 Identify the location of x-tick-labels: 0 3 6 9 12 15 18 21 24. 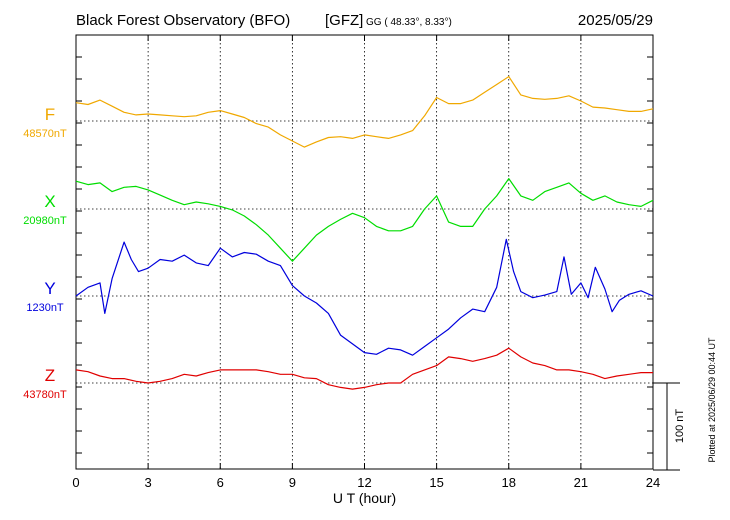
(366, 482).